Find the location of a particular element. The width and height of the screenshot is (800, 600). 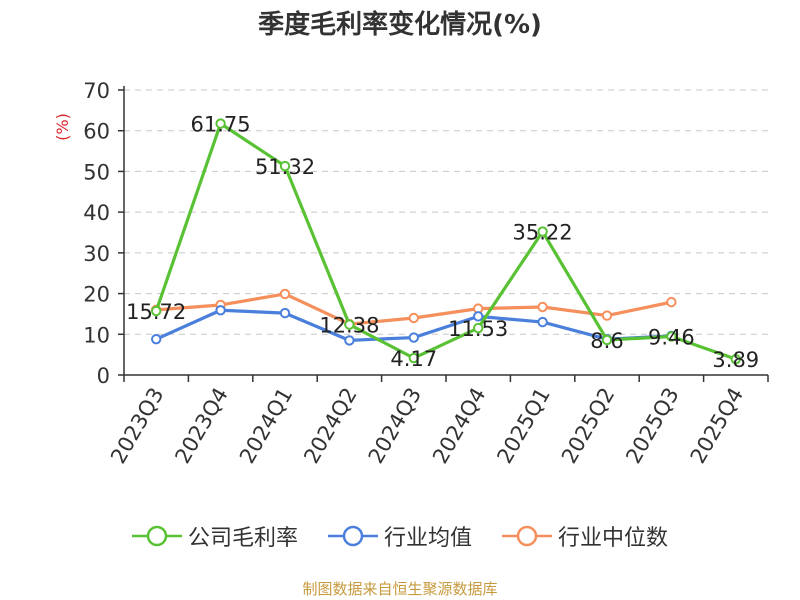

x-tick-label: 2023Q4 is located at coordinates (201, 426).